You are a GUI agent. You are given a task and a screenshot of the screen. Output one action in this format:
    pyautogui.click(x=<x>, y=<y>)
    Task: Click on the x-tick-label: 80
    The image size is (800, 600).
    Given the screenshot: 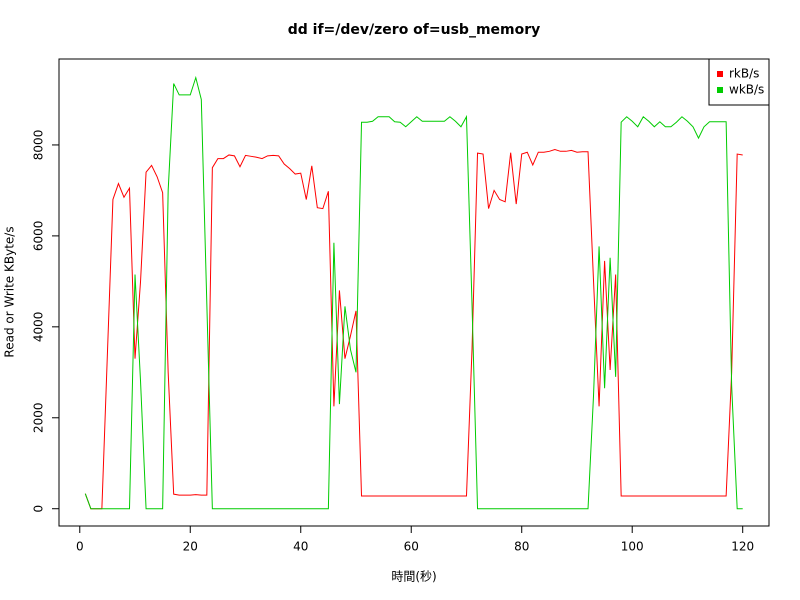 What is the action you would take?
    pyautogui.click(x=521, y=547)
    